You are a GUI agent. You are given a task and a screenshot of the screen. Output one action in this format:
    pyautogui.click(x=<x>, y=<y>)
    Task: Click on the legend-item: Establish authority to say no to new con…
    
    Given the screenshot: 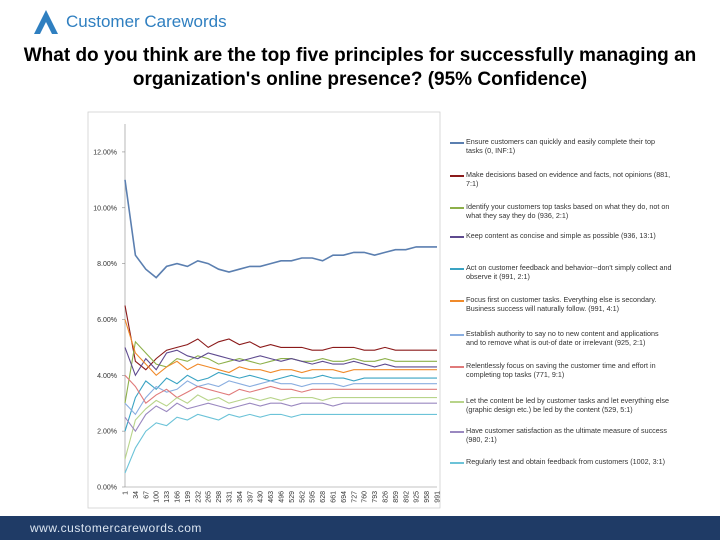 What is the action you would take?
    pyautogui.click(x=561, y=338)
    